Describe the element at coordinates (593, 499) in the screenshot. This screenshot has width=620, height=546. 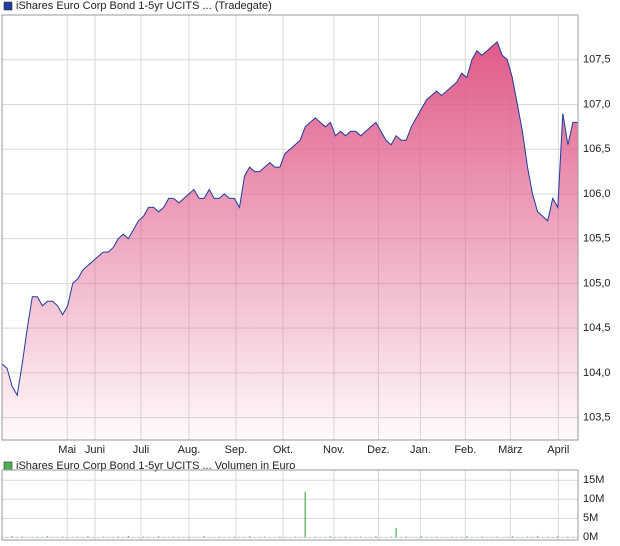
I see `y-tick-label: 10M` at that location.